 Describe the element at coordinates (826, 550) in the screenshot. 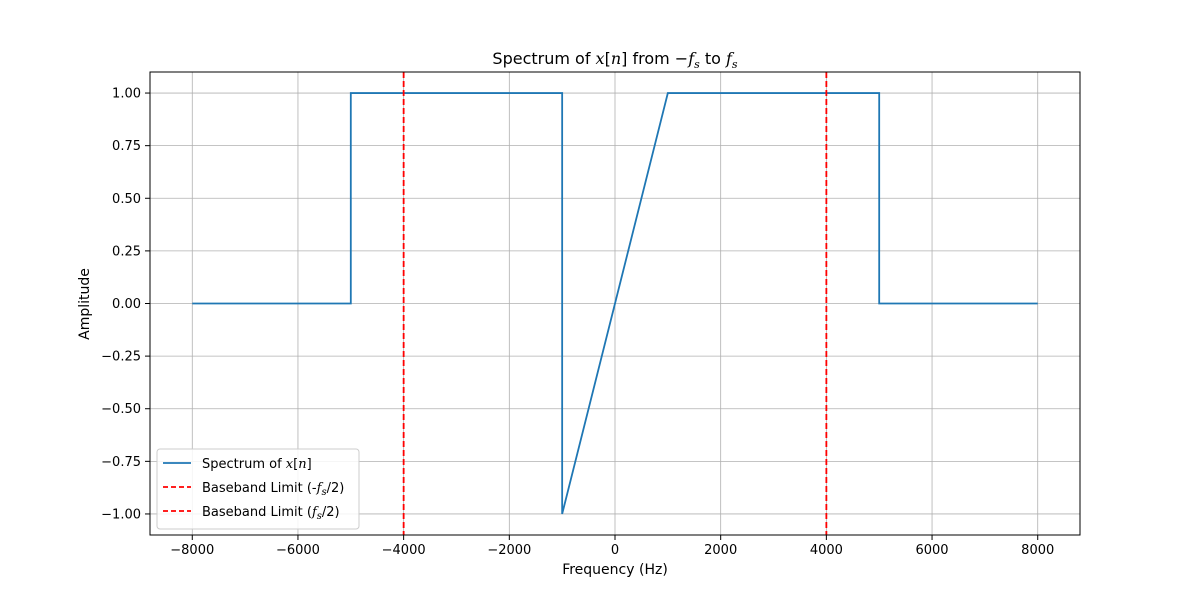

I see `x-tick-label: 4000` at that location.